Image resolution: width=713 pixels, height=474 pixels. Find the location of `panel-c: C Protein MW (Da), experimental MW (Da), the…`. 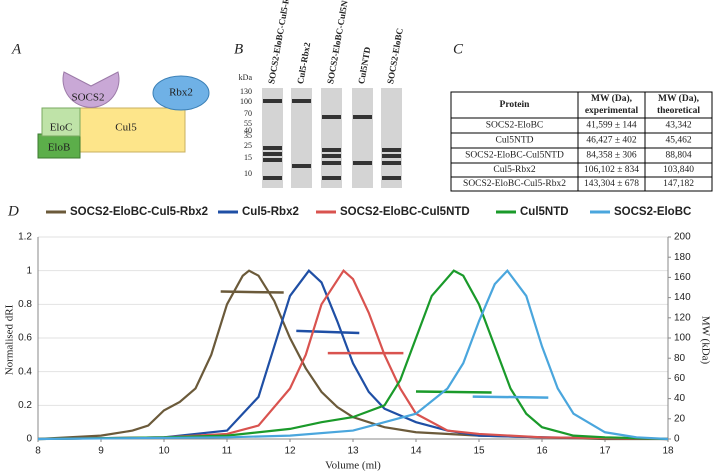

panel-c: C Protein MW (Da), experimental MW (Da), the… is located at coordinates (581, 116).